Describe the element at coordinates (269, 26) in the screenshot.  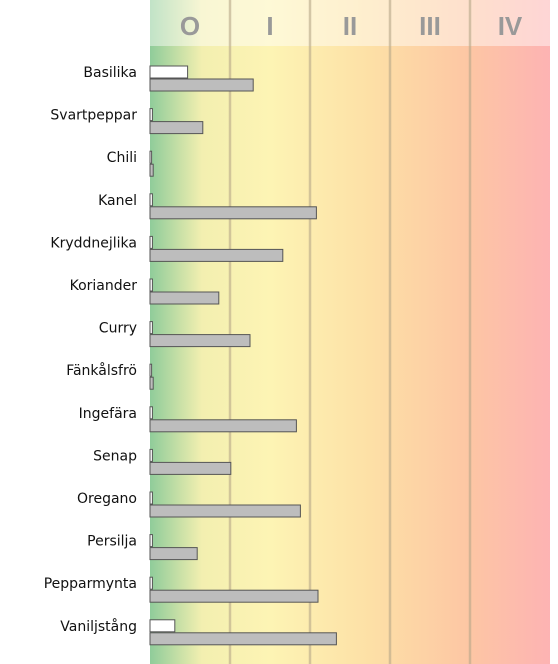
I see `zone-label: I` at that location.